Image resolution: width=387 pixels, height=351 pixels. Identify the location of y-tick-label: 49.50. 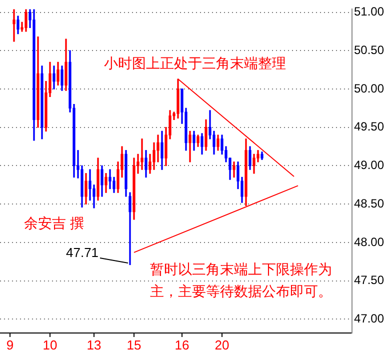
(369, 127).